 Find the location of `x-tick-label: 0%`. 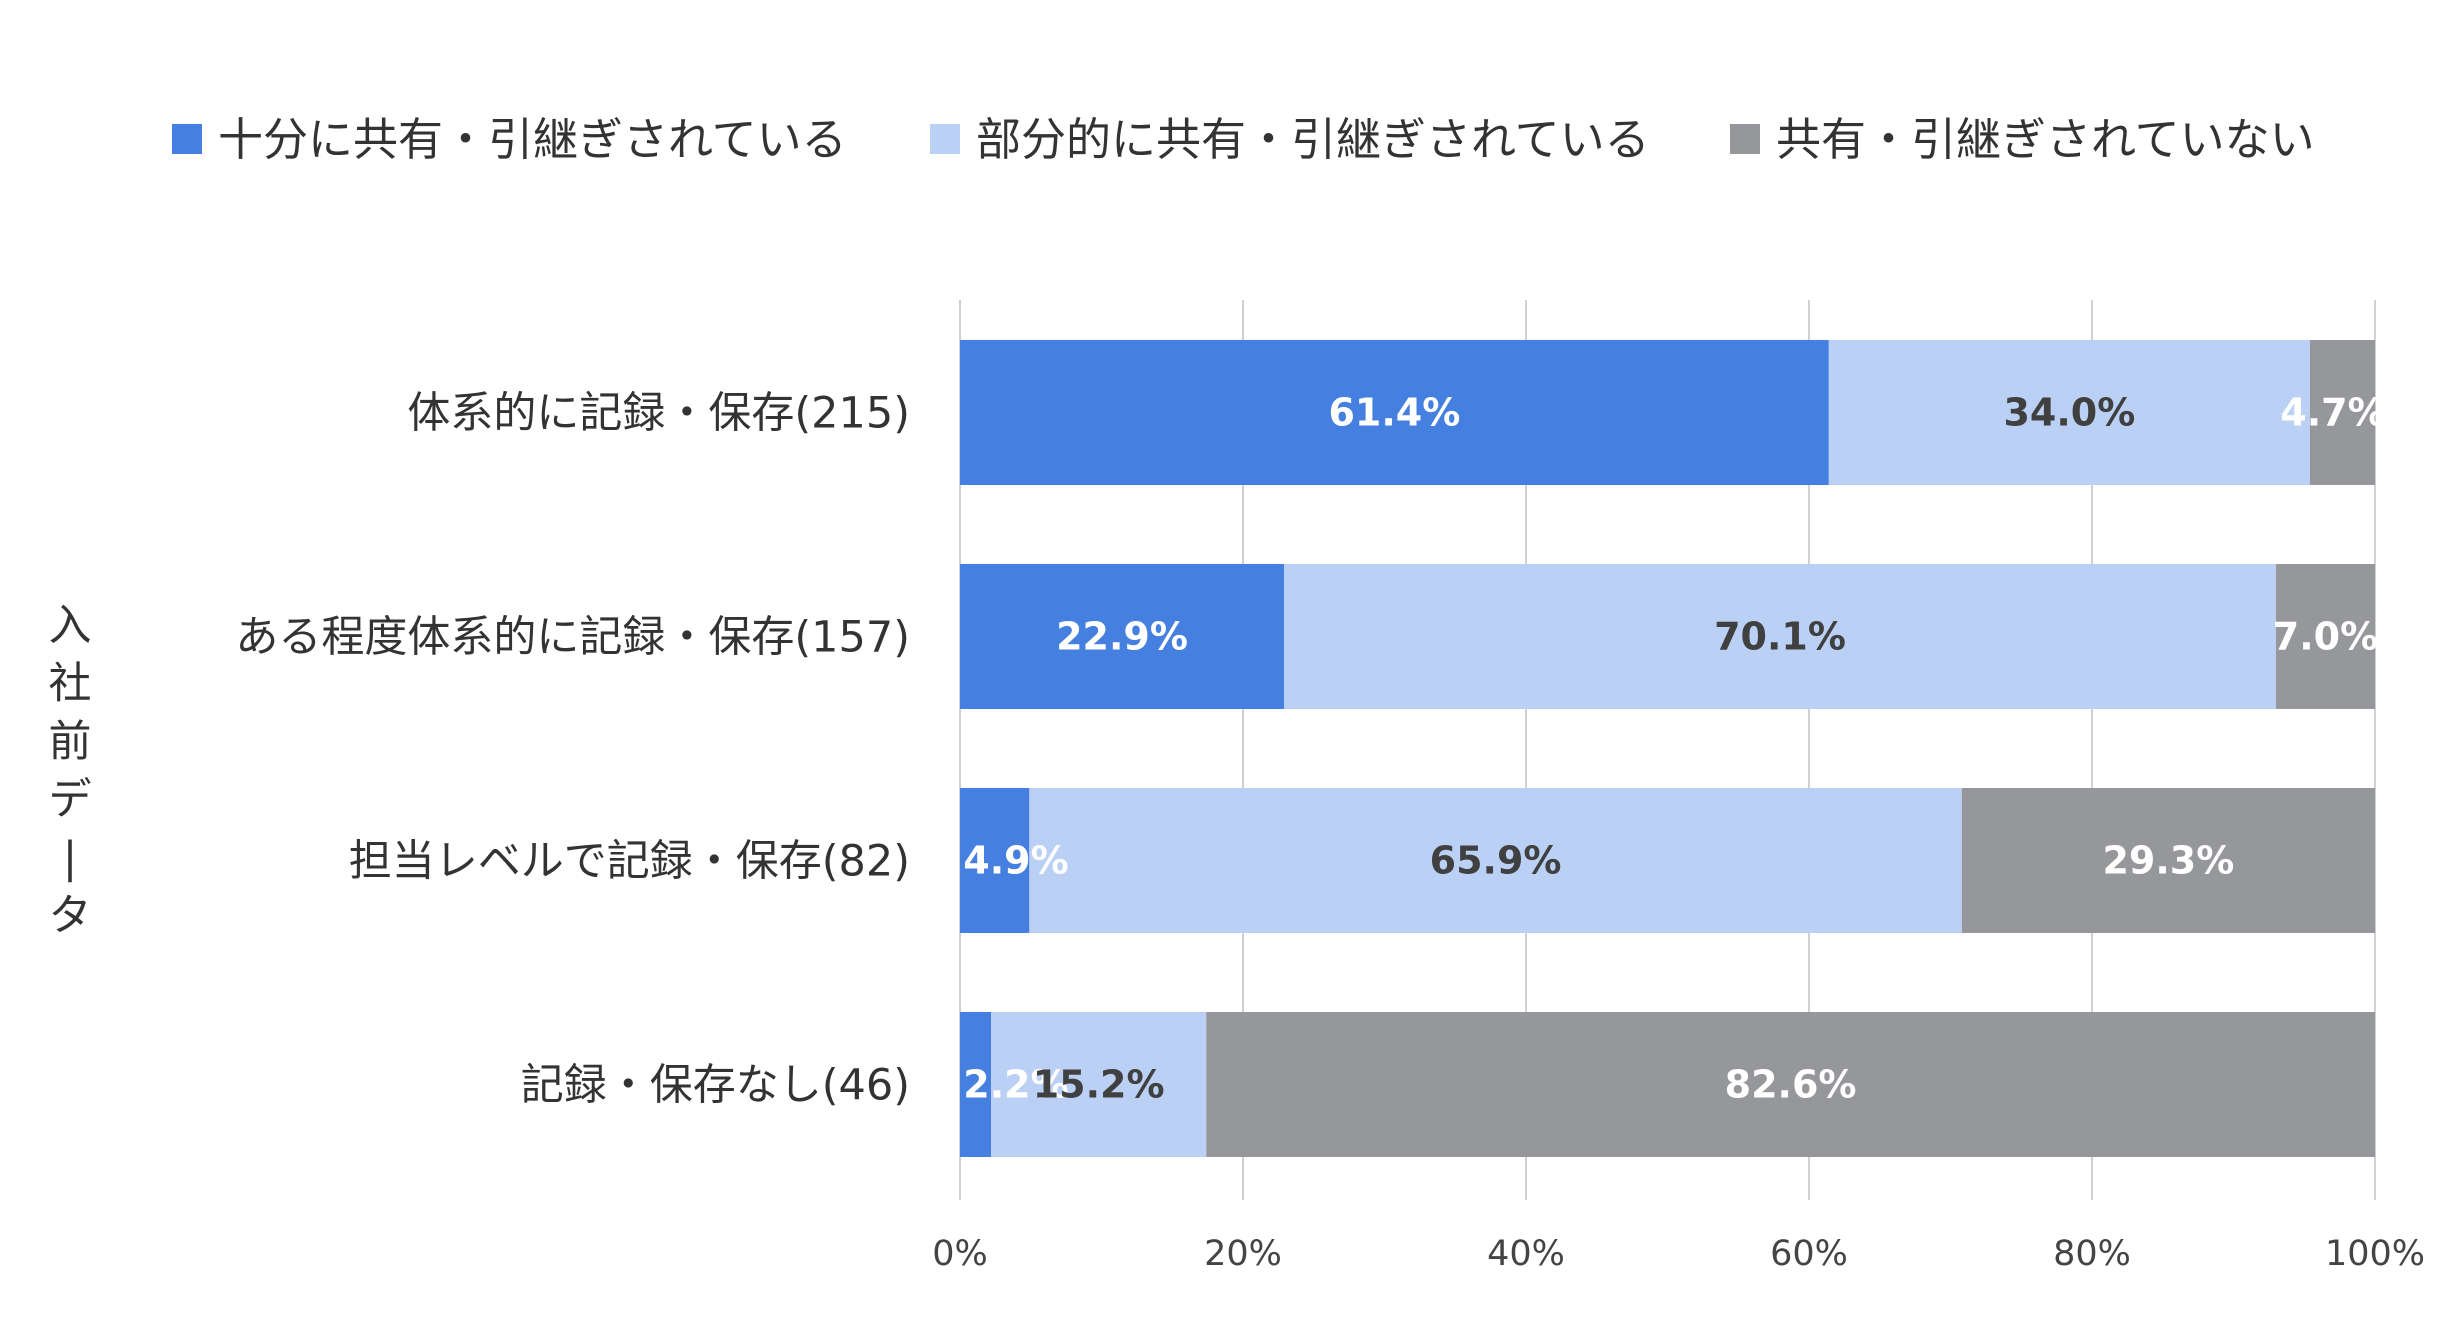

x-tick-label: 0% is located at coordinates (960, 1254).